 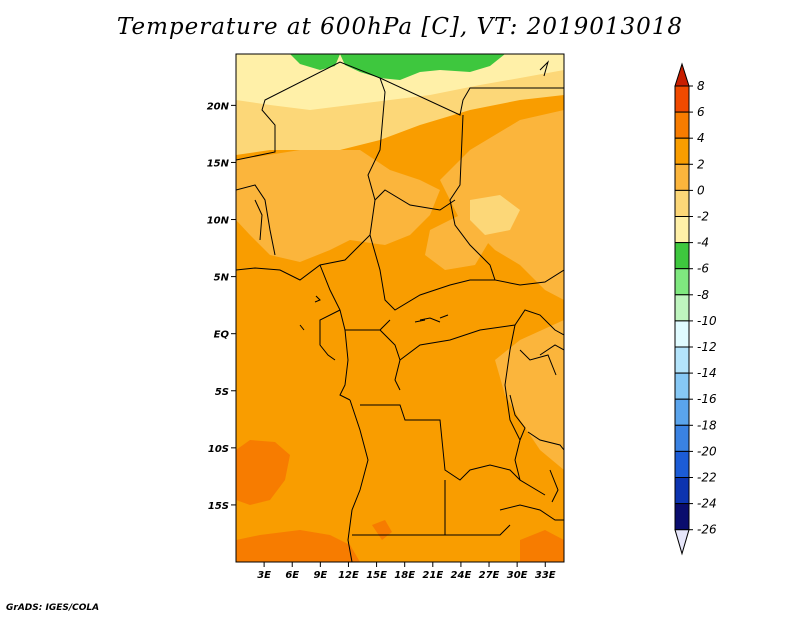 What do you see at coordinates (707, 399) in the screenshot?
I see `colorbar-label: -16` at bounding box center [707, 399].